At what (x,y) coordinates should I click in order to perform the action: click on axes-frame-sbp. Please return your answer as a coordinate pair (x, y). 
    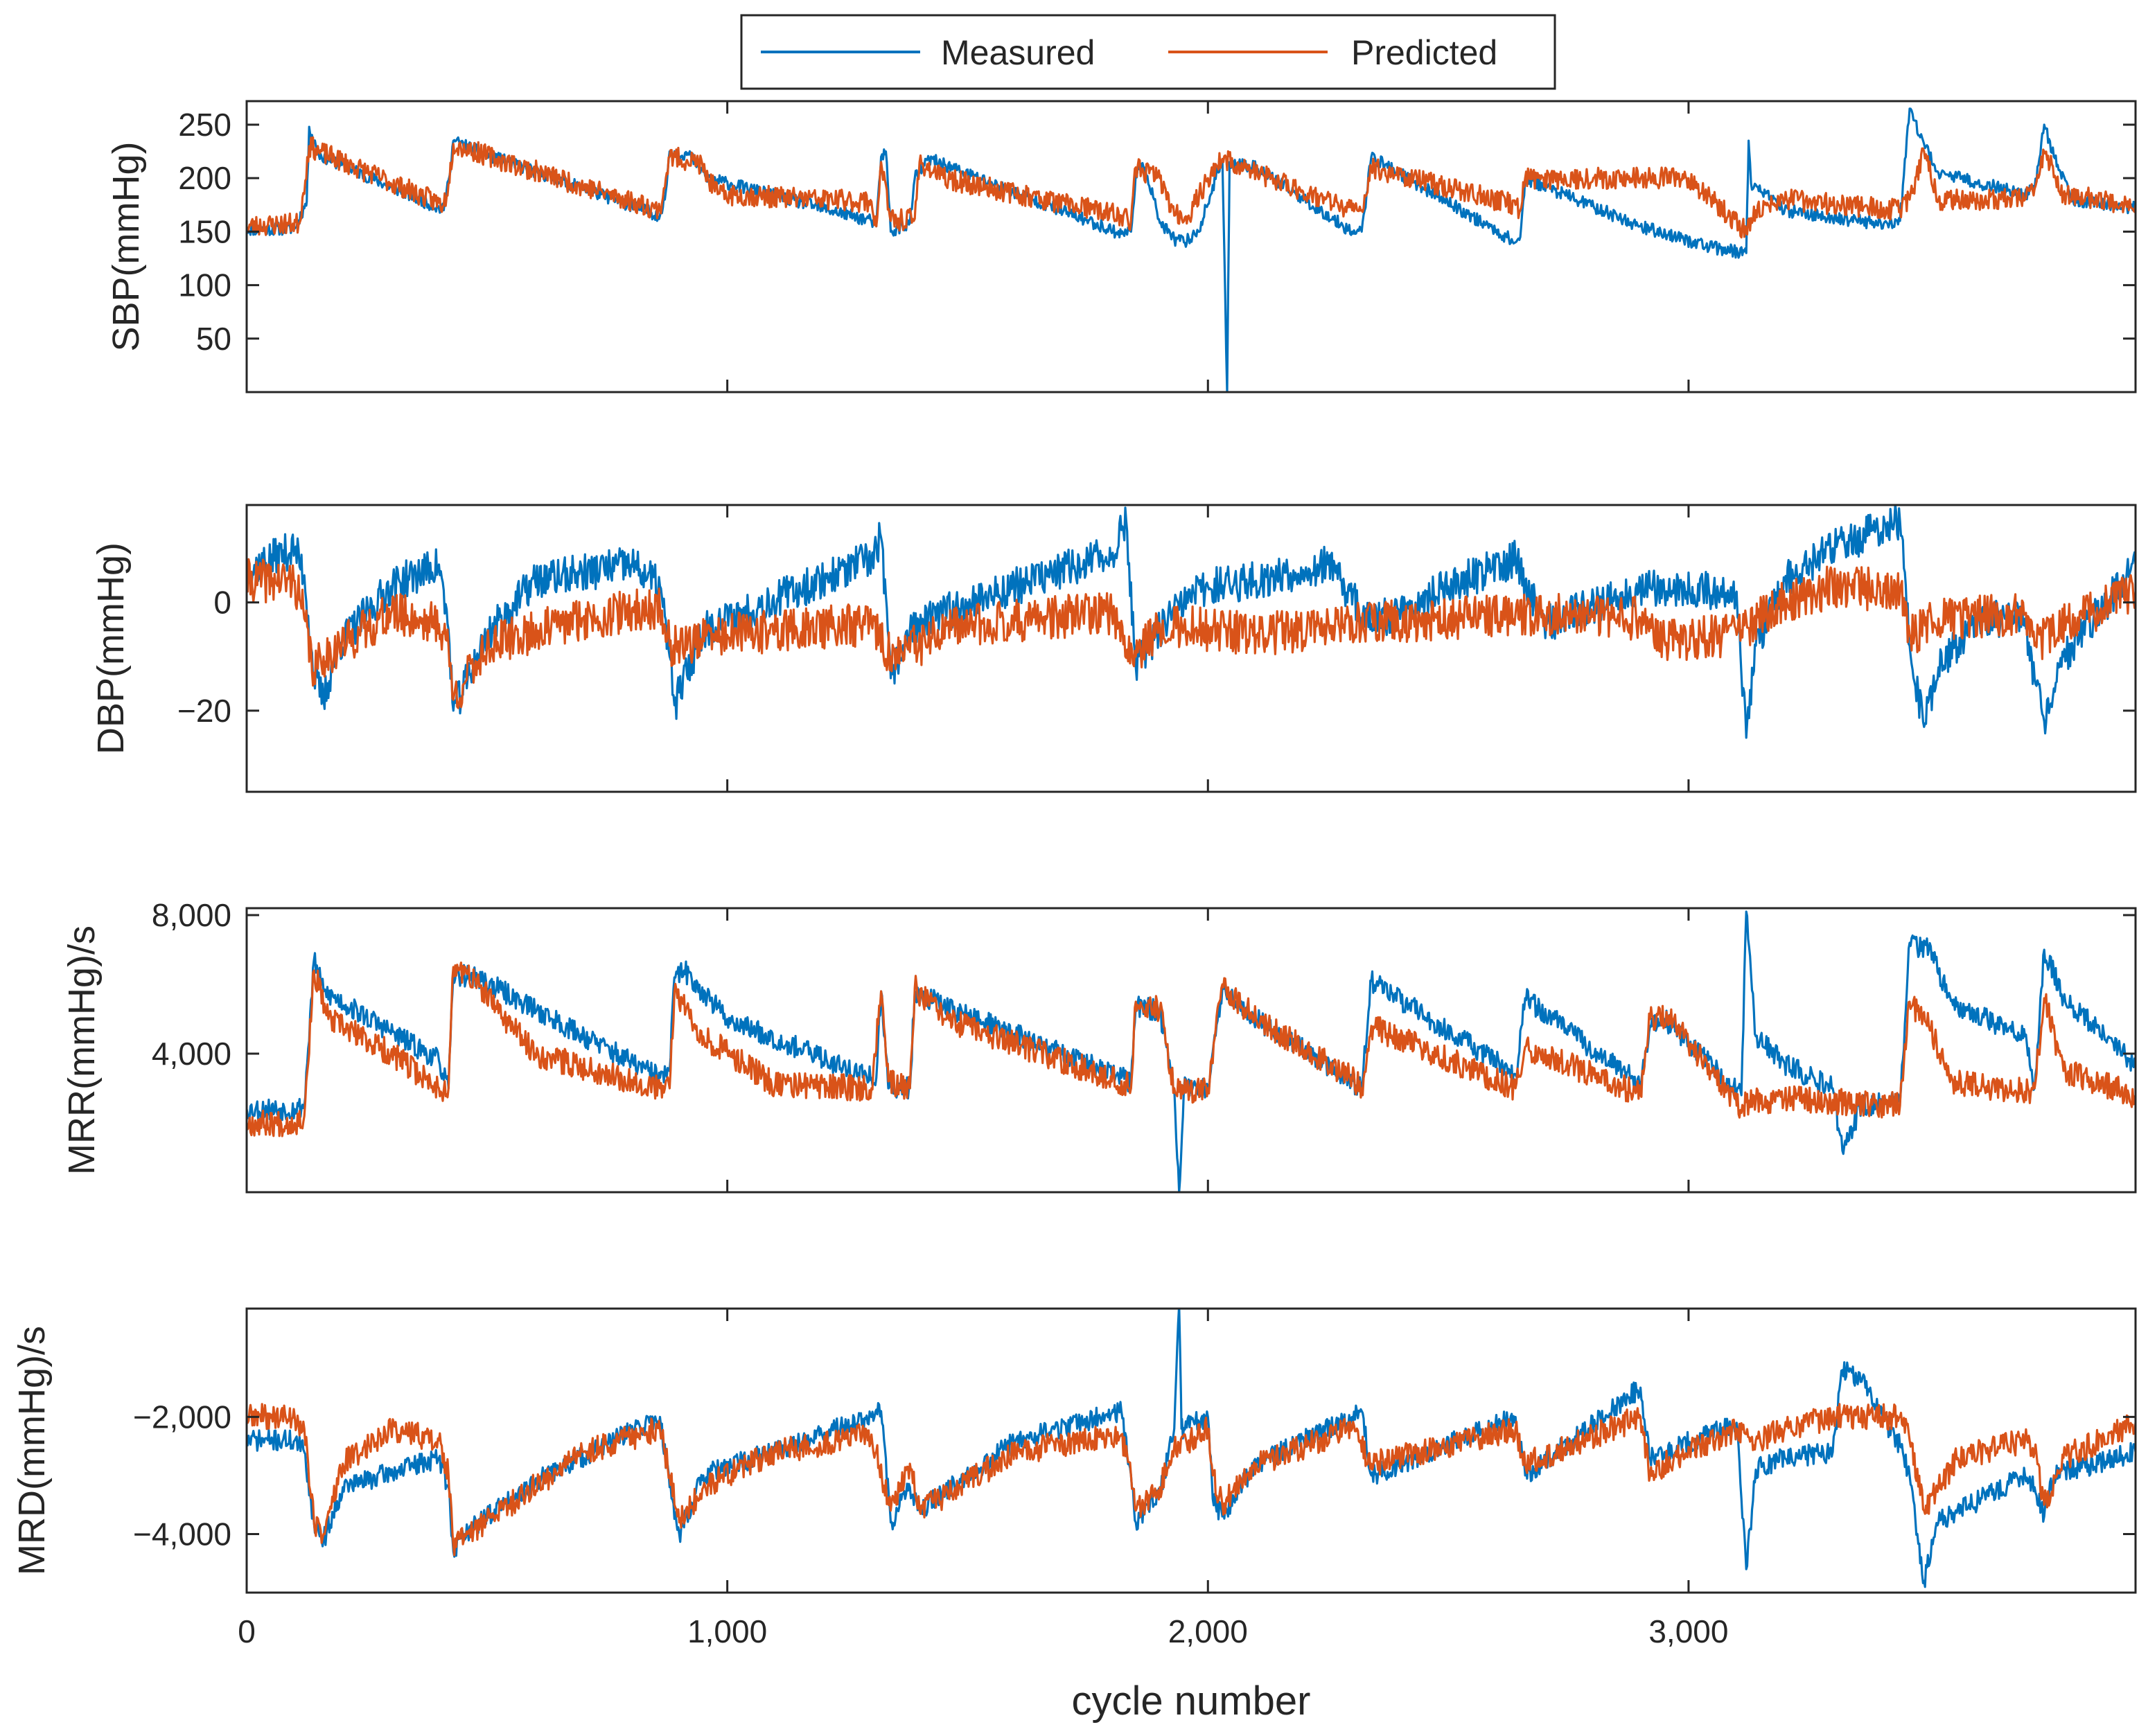
    Looking at the image, I should click on (1191, 247).